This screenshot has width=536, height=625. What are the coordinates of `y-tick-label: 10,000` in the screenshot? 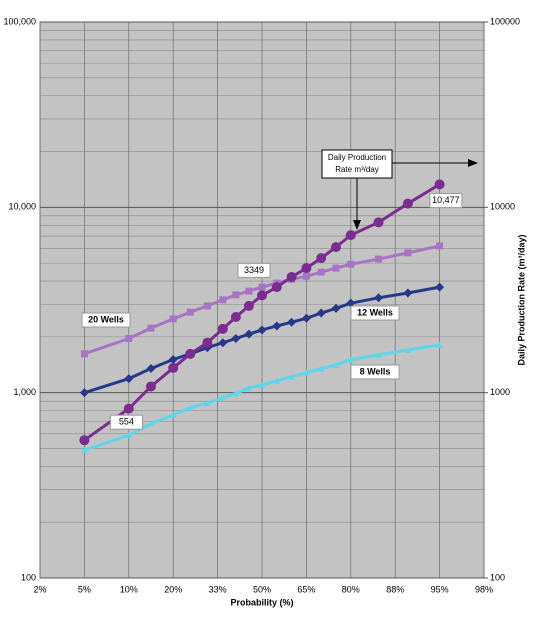 It's located at (22, 207).